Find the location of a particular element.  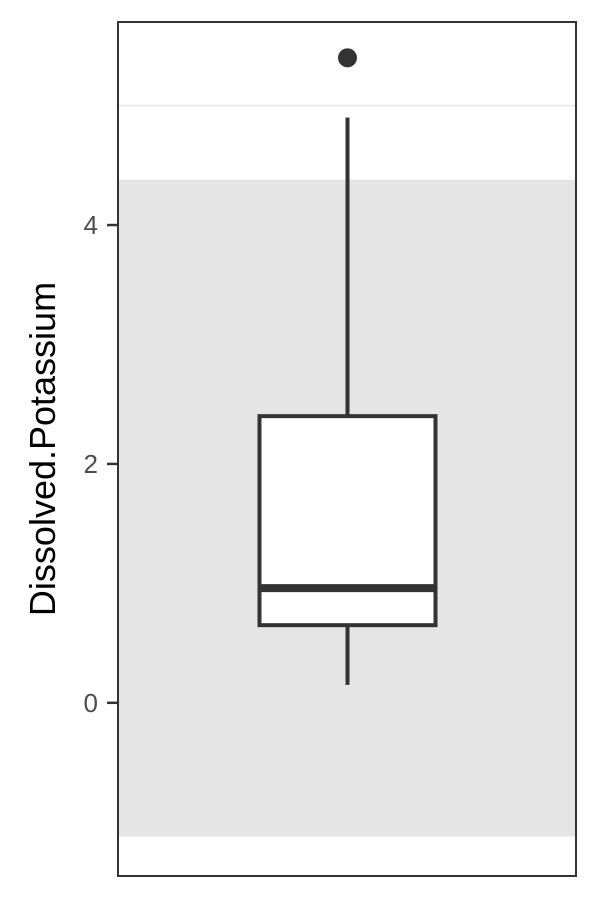

y-tick-label: 4 is located at coordinates (91, 225).